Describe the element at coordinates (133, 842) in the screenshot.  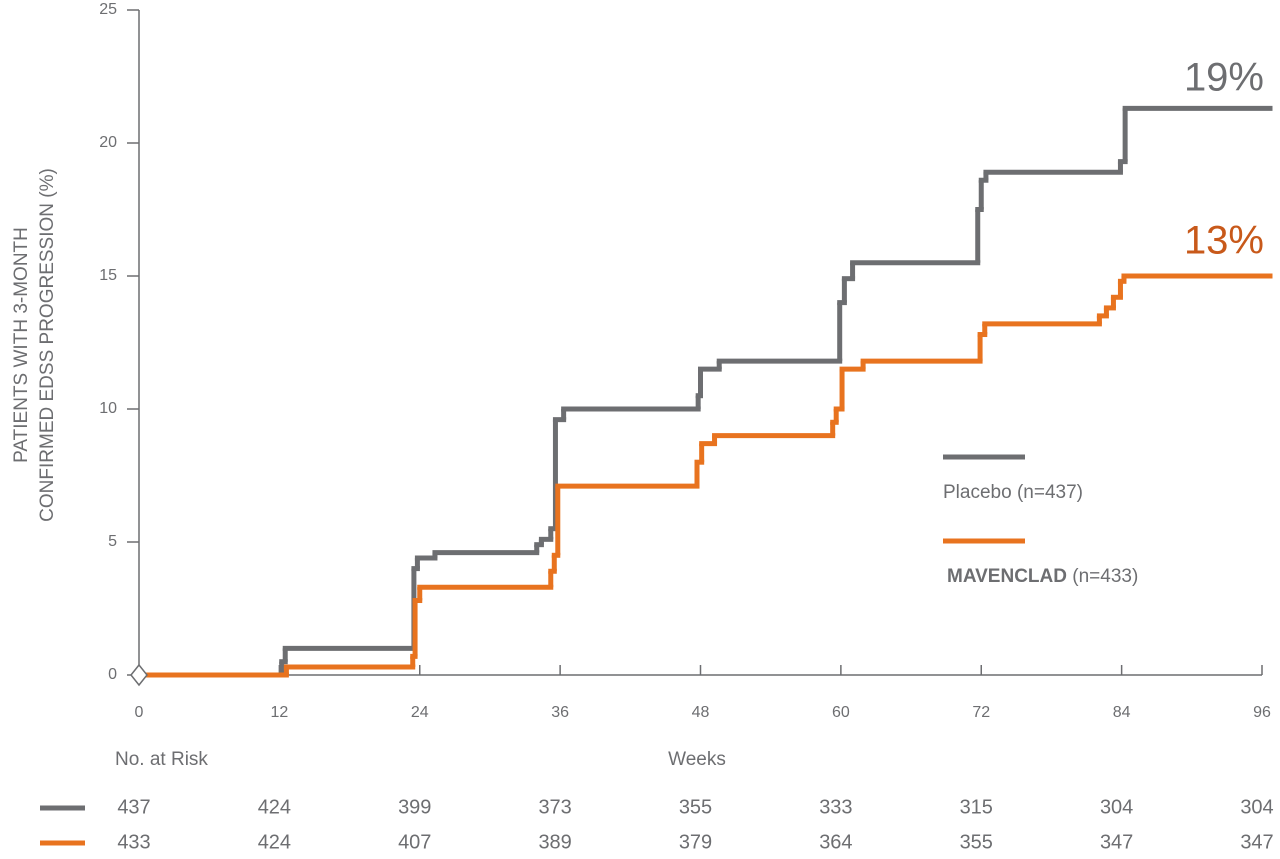
I see `risk-value: 433` at that location.